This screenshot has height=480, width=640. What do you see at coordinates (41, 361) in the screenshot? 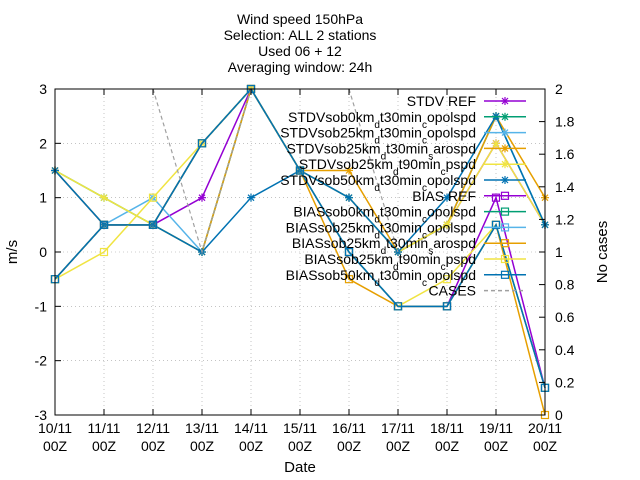
I see `y-tick-label: -2` at bounding box center [41, 361].